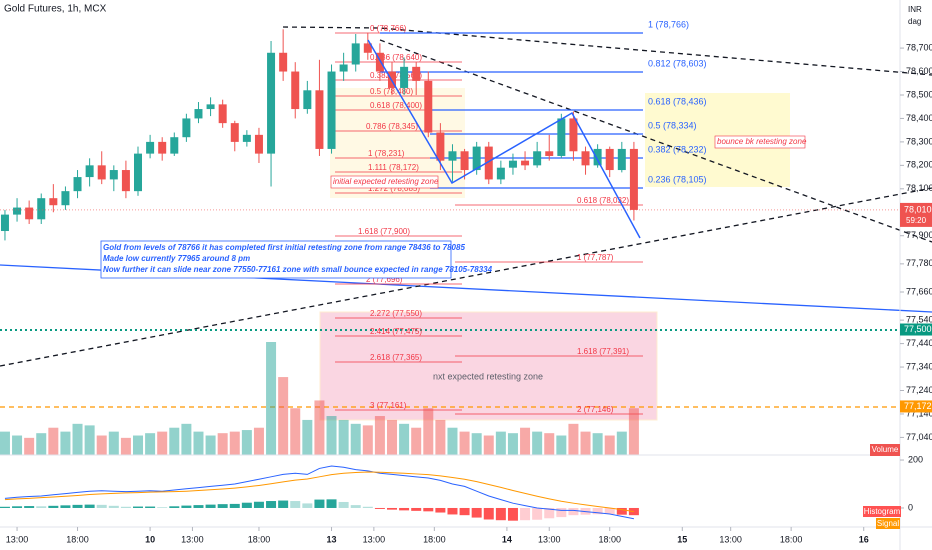  I want to click on fib-label: 0.236 (78,105), so click(677, 179).